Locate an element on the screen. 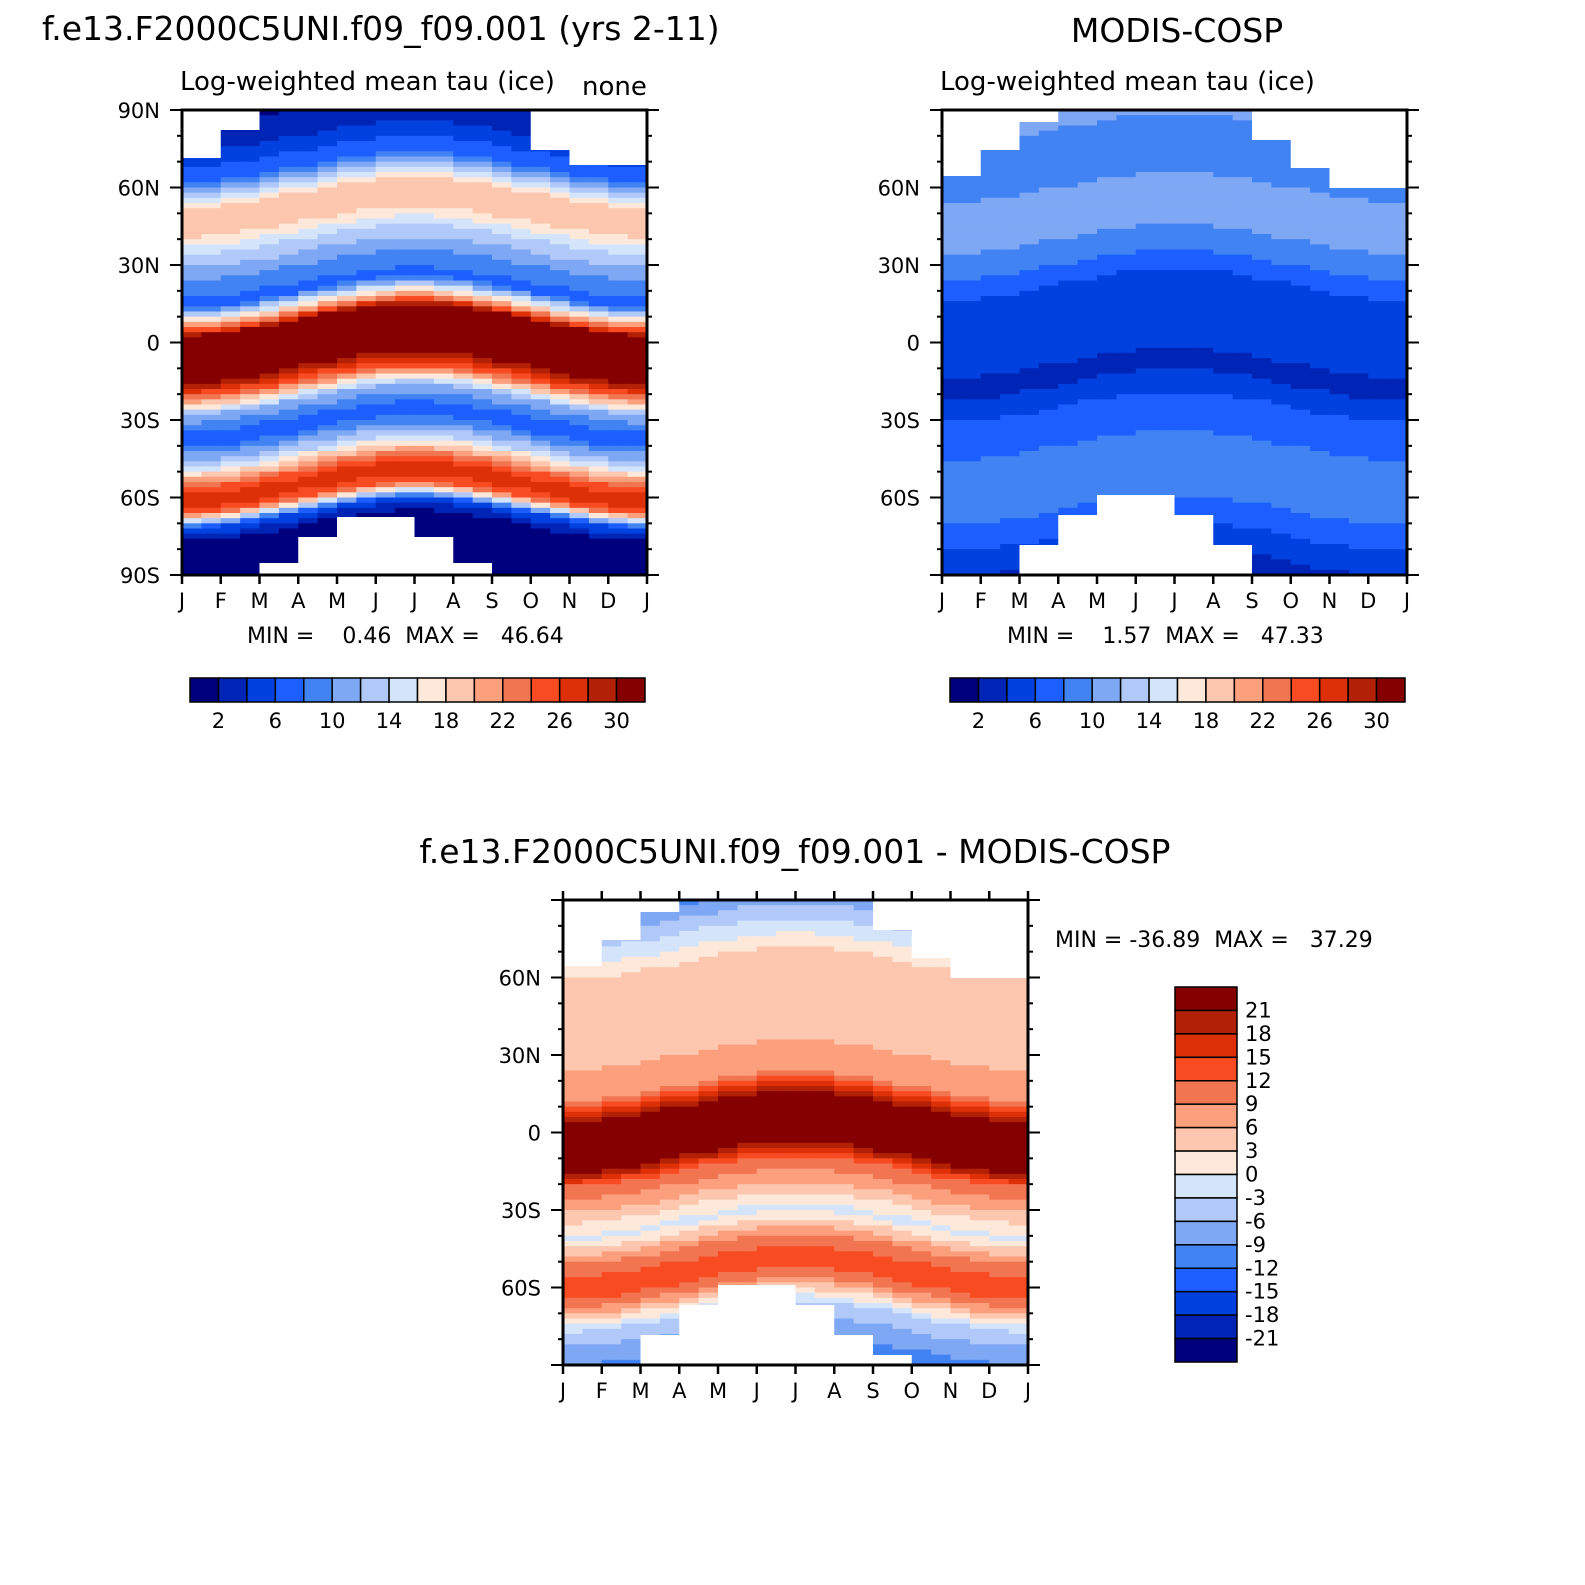  missing-data is located at coordinates (201, 134).